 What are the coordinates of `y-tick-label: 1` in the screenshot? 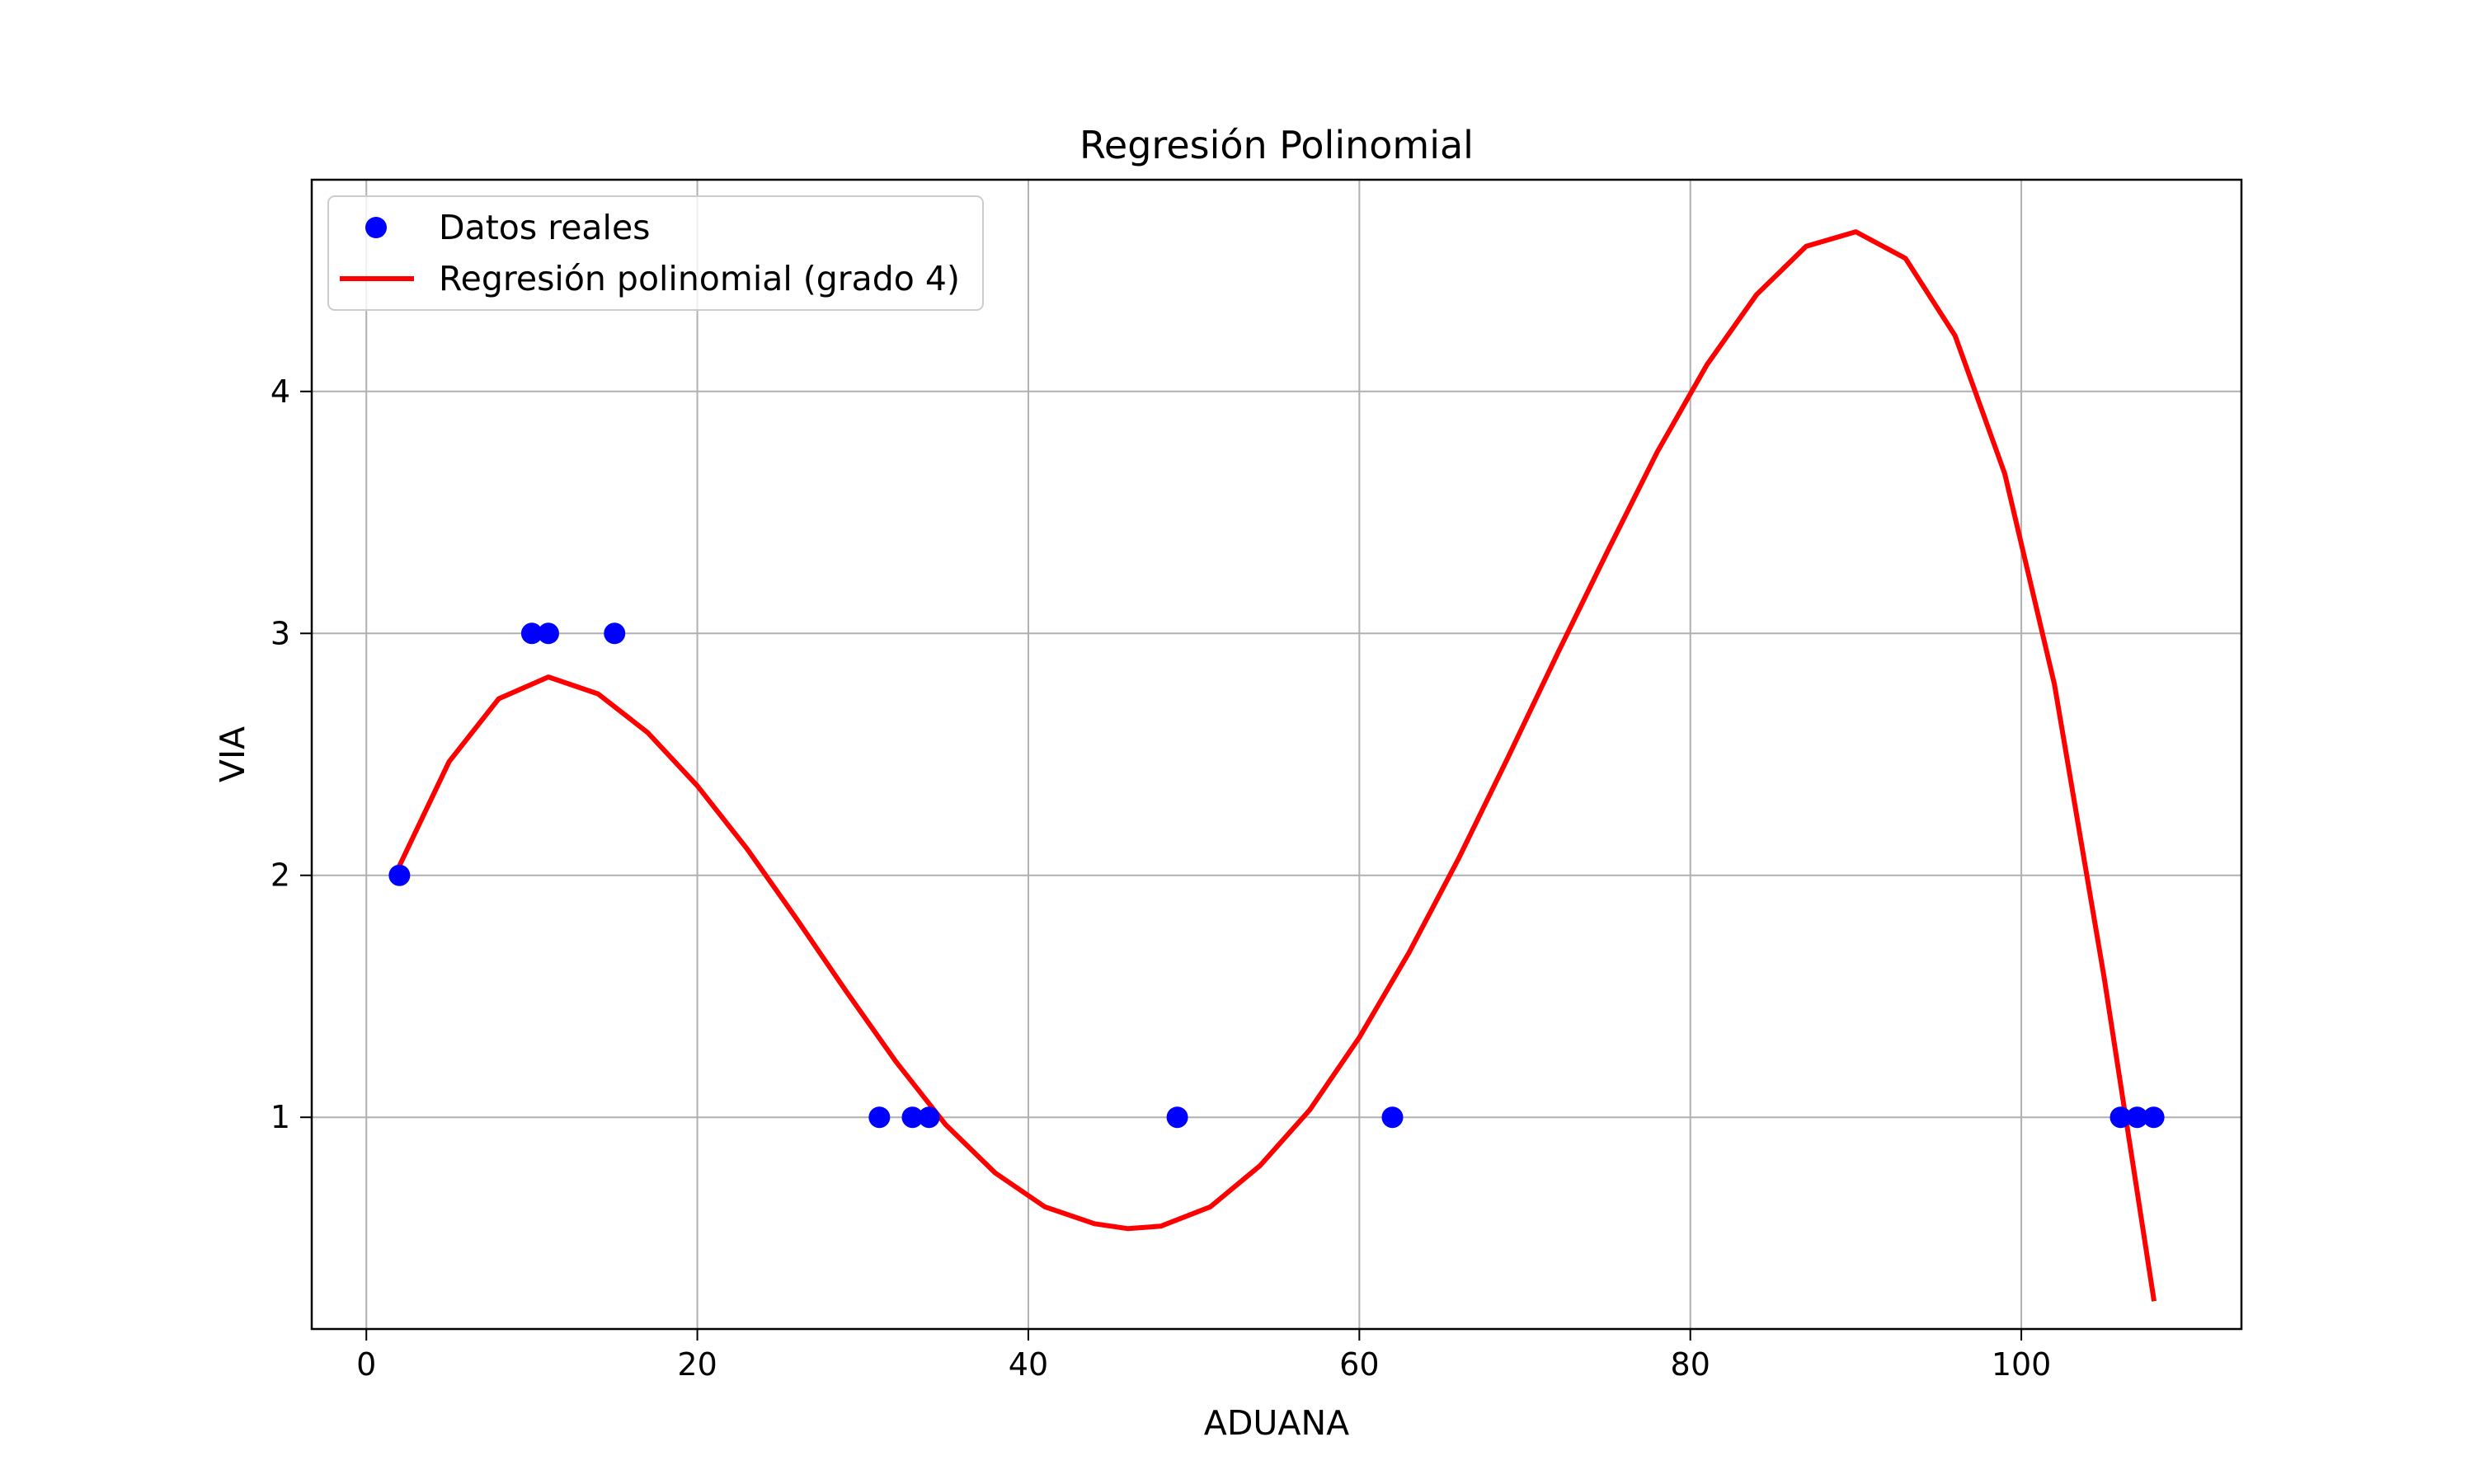 It's located at (280, 1117).